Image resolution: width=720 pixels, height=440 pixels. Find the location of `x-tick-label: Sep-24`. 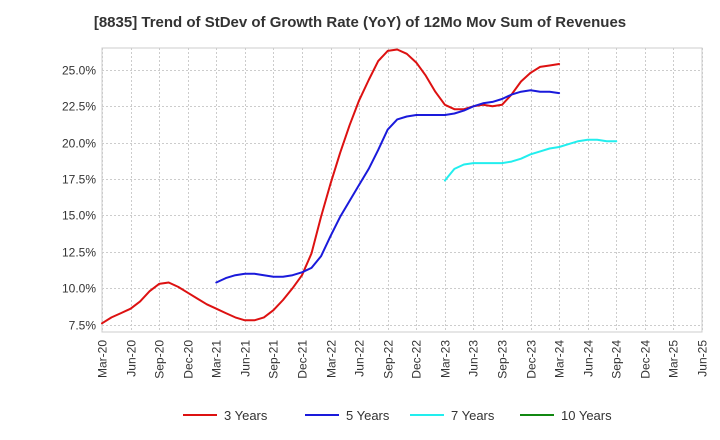

x-tick-label: Sep-24 is located at coordinates (617, 359).